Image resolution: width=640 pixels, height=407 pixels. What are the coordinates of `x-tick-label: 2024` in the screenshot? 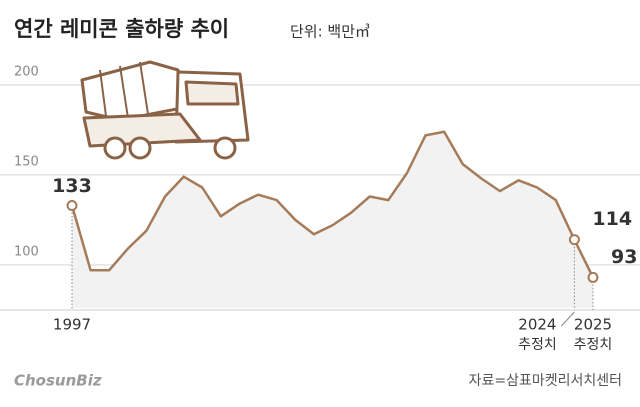 It's located at (537, 325).